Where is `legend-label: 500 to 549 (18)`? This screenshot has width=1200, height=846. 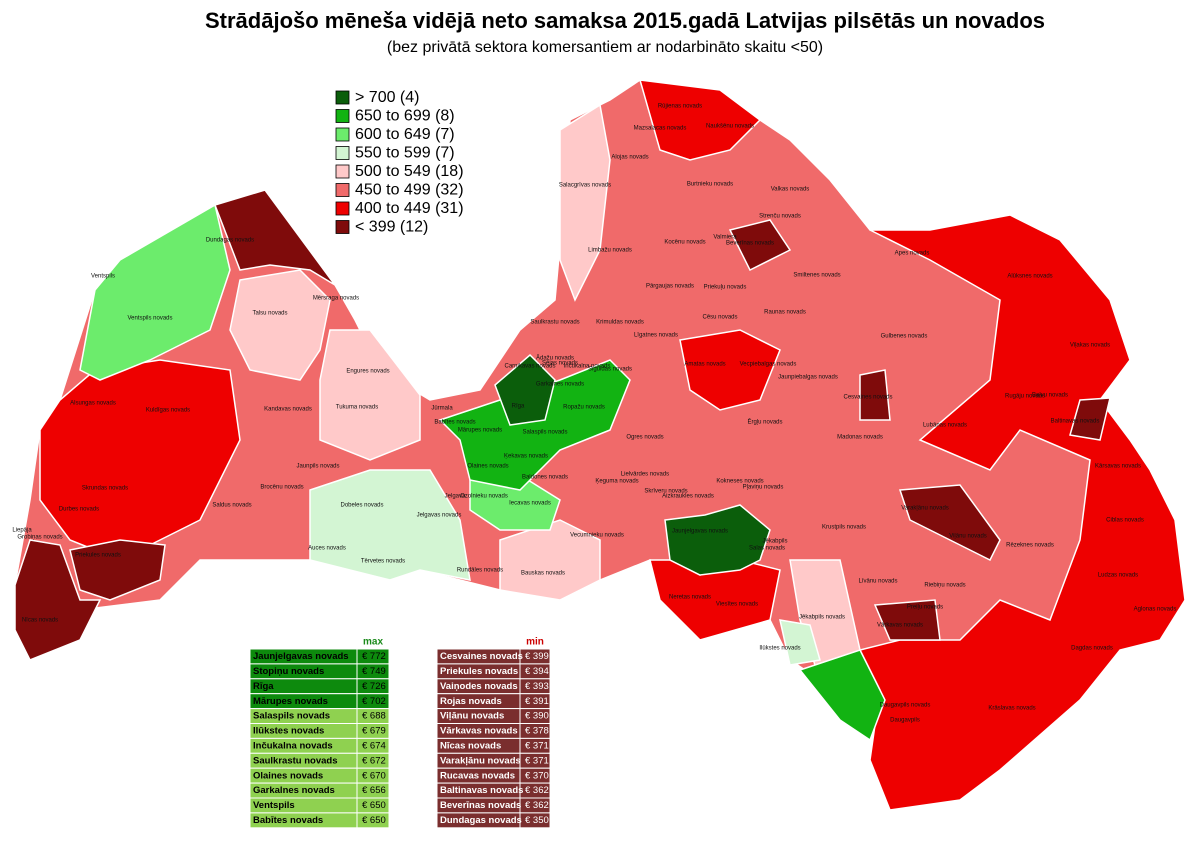 legend-label: 500 to 549 (18) is located at coordinates (409, 171).